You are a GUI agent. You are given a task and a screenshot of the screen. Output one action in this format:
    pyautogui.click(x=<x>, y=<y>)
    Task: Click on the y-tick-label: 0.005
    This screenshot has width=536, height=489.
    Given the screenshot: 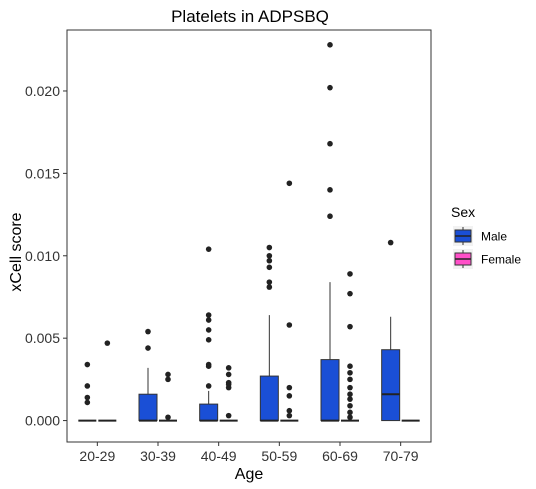 What is the action you would take?
    pyautogui.click(x=42, y=338)
    